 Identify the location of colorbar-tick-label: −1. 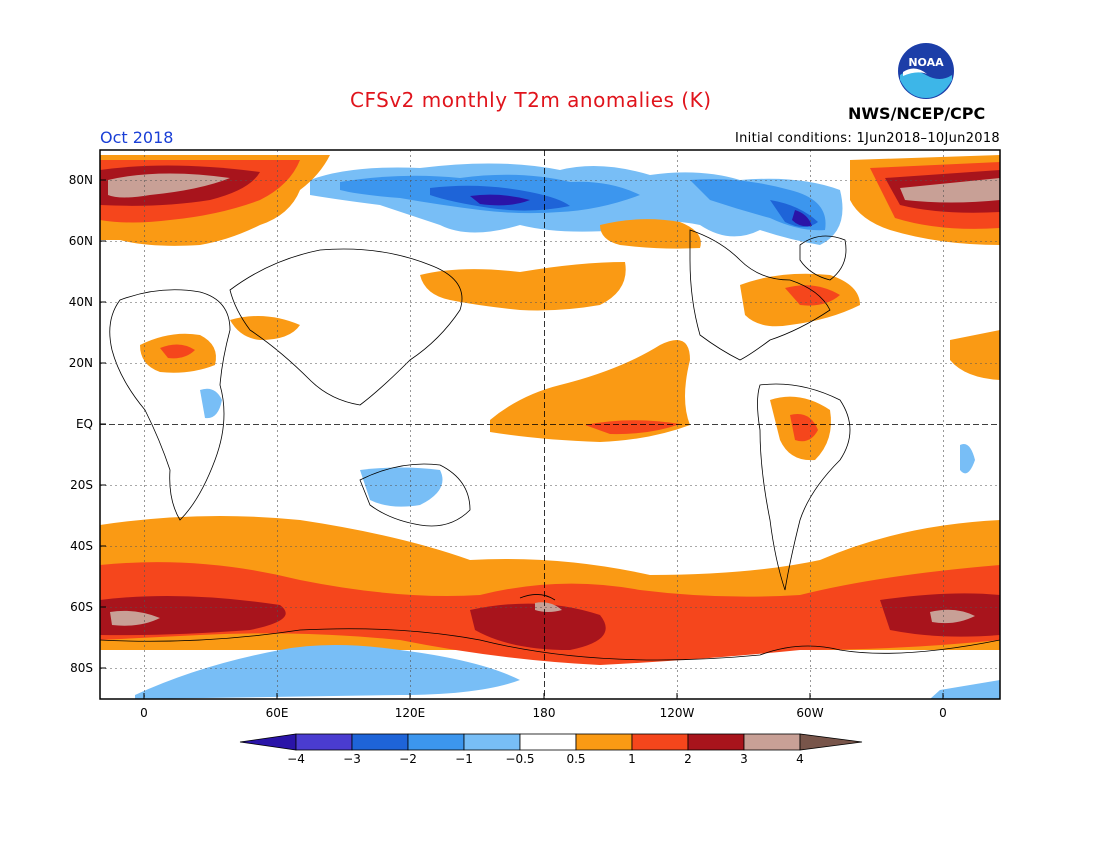
(464, 759).